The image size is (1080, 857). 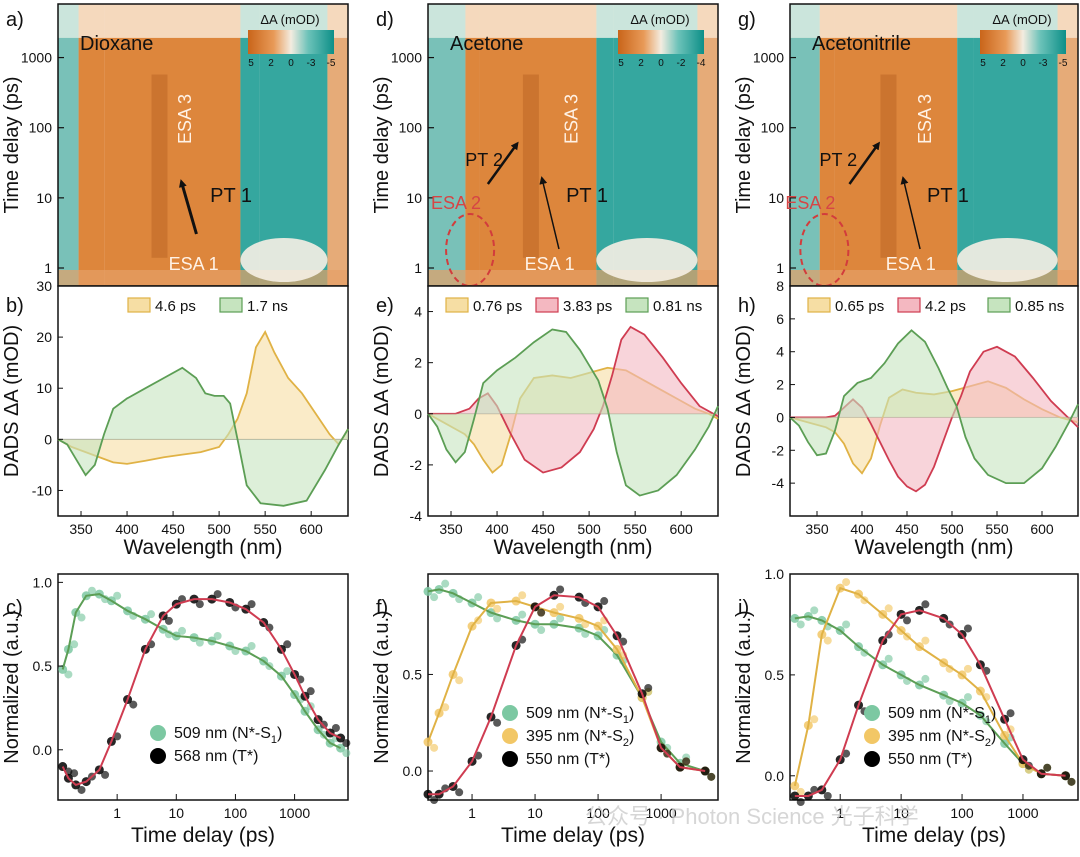 I want to click on watermark: 公众号 · Photon Science 光子科学, so click(x=752, y=816).